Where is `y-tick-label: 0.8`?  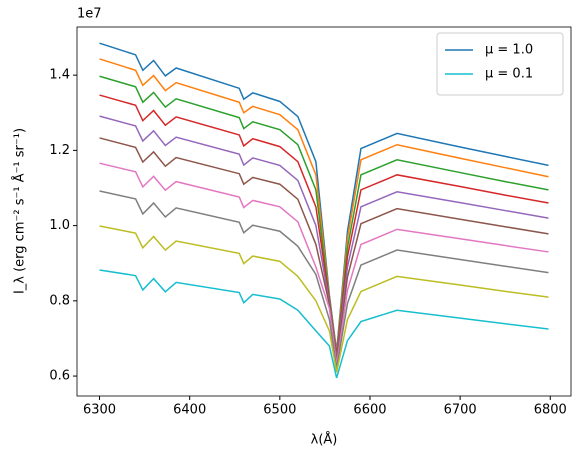 y-tick-label: 0.8 is located at coordinates (59, 300).